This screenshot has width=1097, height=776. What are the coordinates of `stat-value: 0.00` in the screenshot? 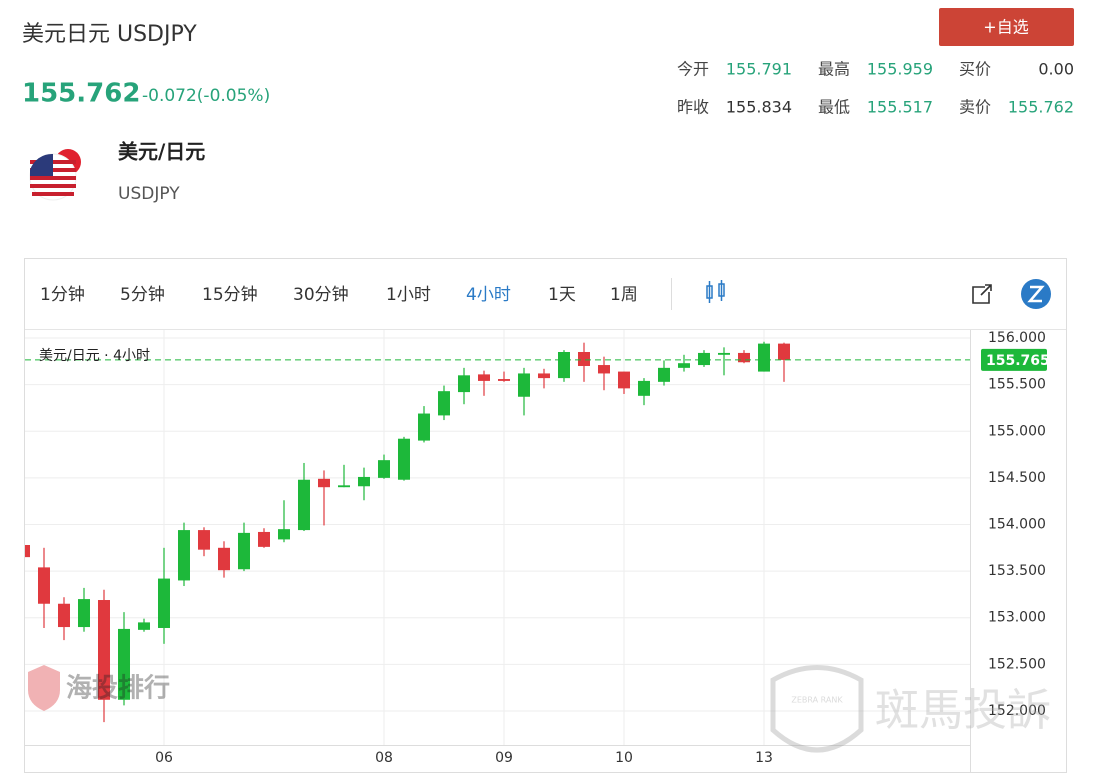 It's located at (1056, 69).